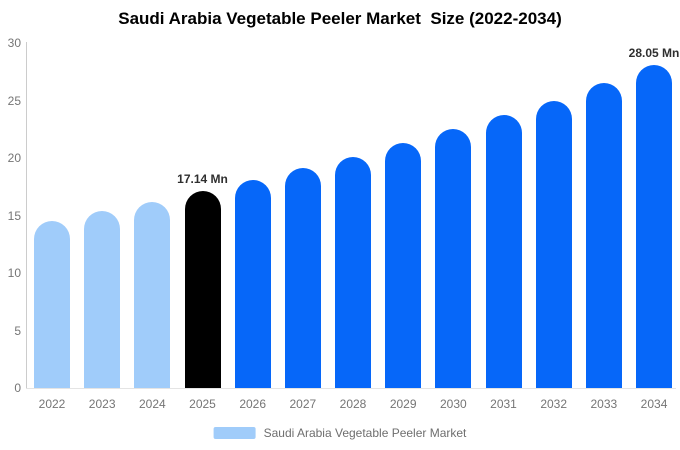  I want to click on x-axis-label: 2028, so click(353, 404).